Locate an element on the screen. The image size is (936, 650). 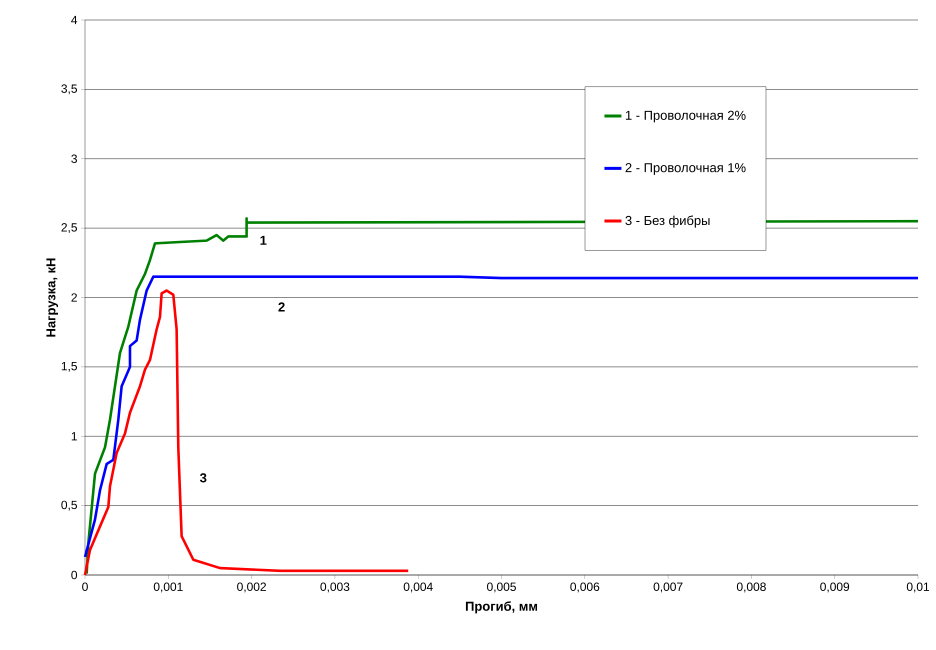
x-tick-label: 0,005 is located at coordinates (501, 587).